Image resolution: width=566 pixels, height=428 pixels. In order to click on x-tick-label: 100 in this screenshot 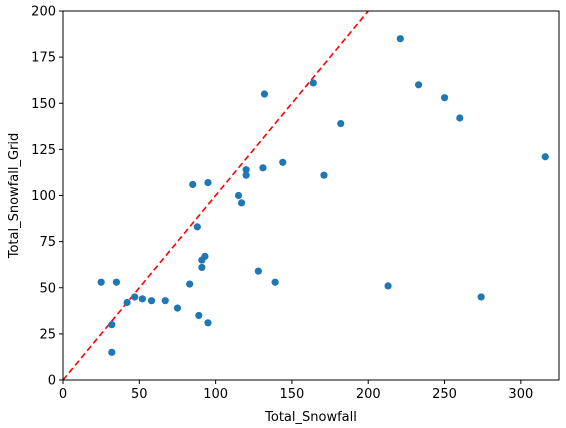, I will do `click(215, 394)`.